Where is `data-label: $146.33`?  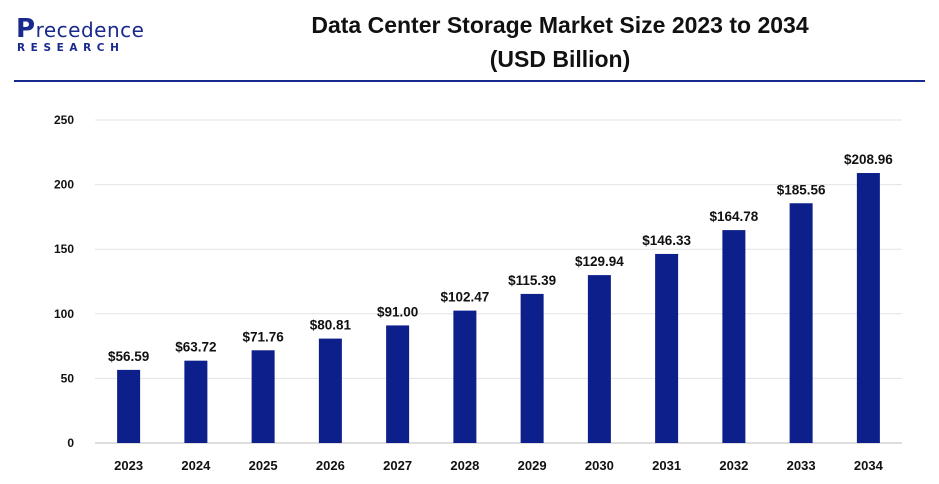
data-label: $146.33 is located at coordinates (666, 240).